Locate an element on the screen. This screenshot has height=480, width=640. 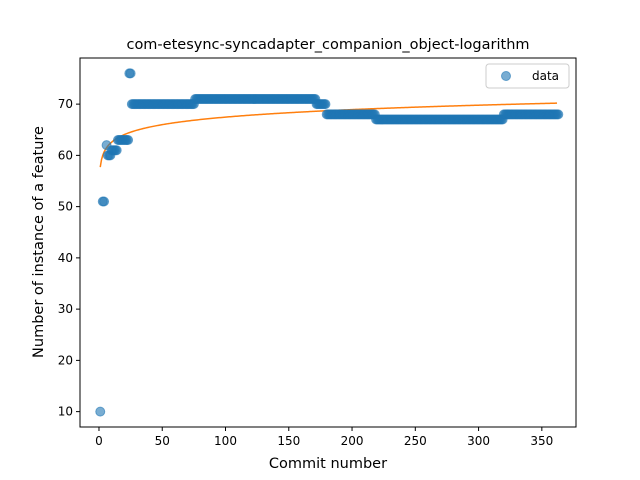
y-tick-label: 70 is located at coordinates (65, 104).